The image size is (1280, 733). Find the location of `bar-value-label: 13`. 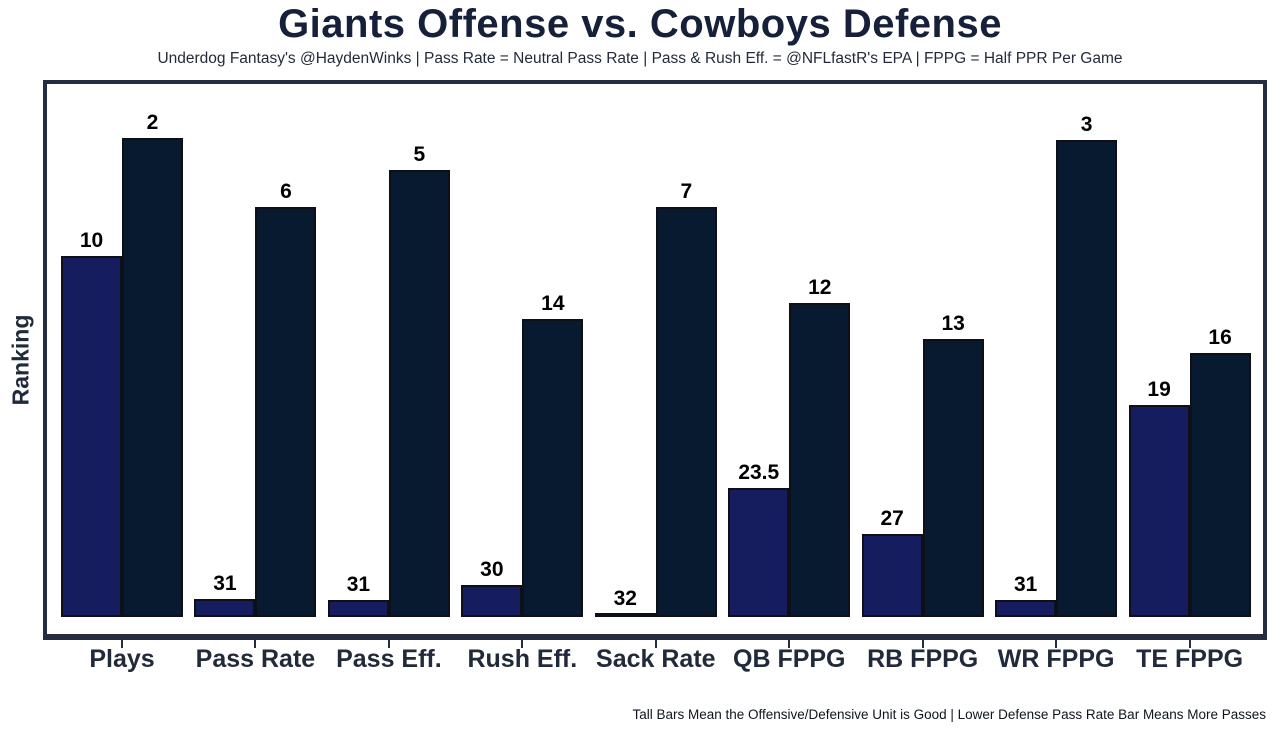

bar-value-label: 13 is located at coordinates (953, 323).